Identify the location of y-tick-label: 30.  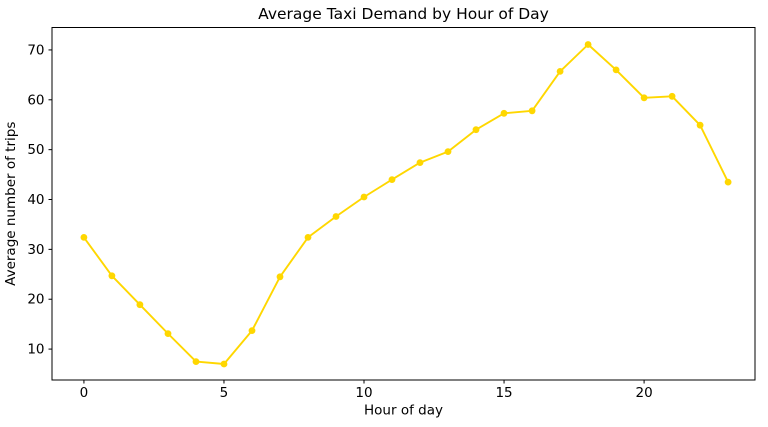
(35, 250).